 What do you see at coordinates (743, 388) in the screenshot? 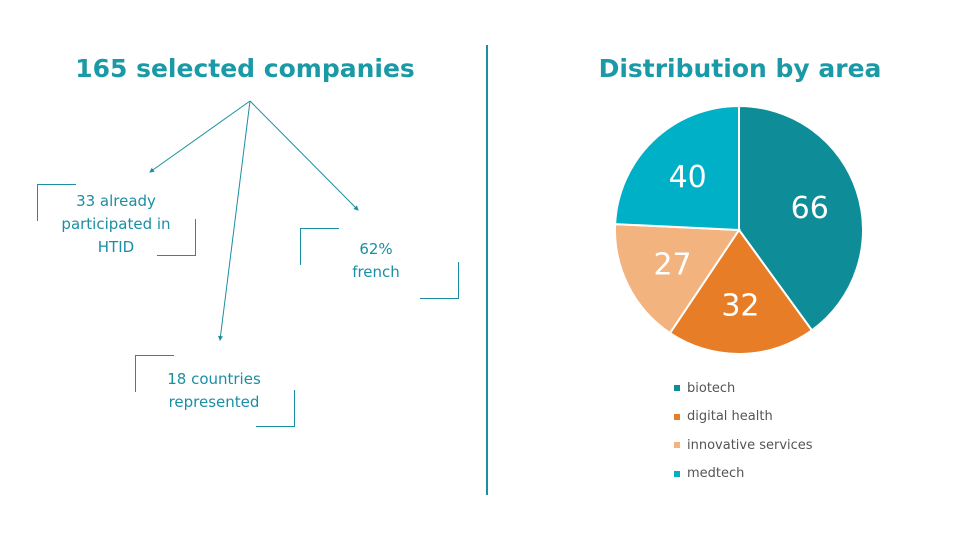
I see `legend-item-biotech: biotech` at bounding box center [743, 388].